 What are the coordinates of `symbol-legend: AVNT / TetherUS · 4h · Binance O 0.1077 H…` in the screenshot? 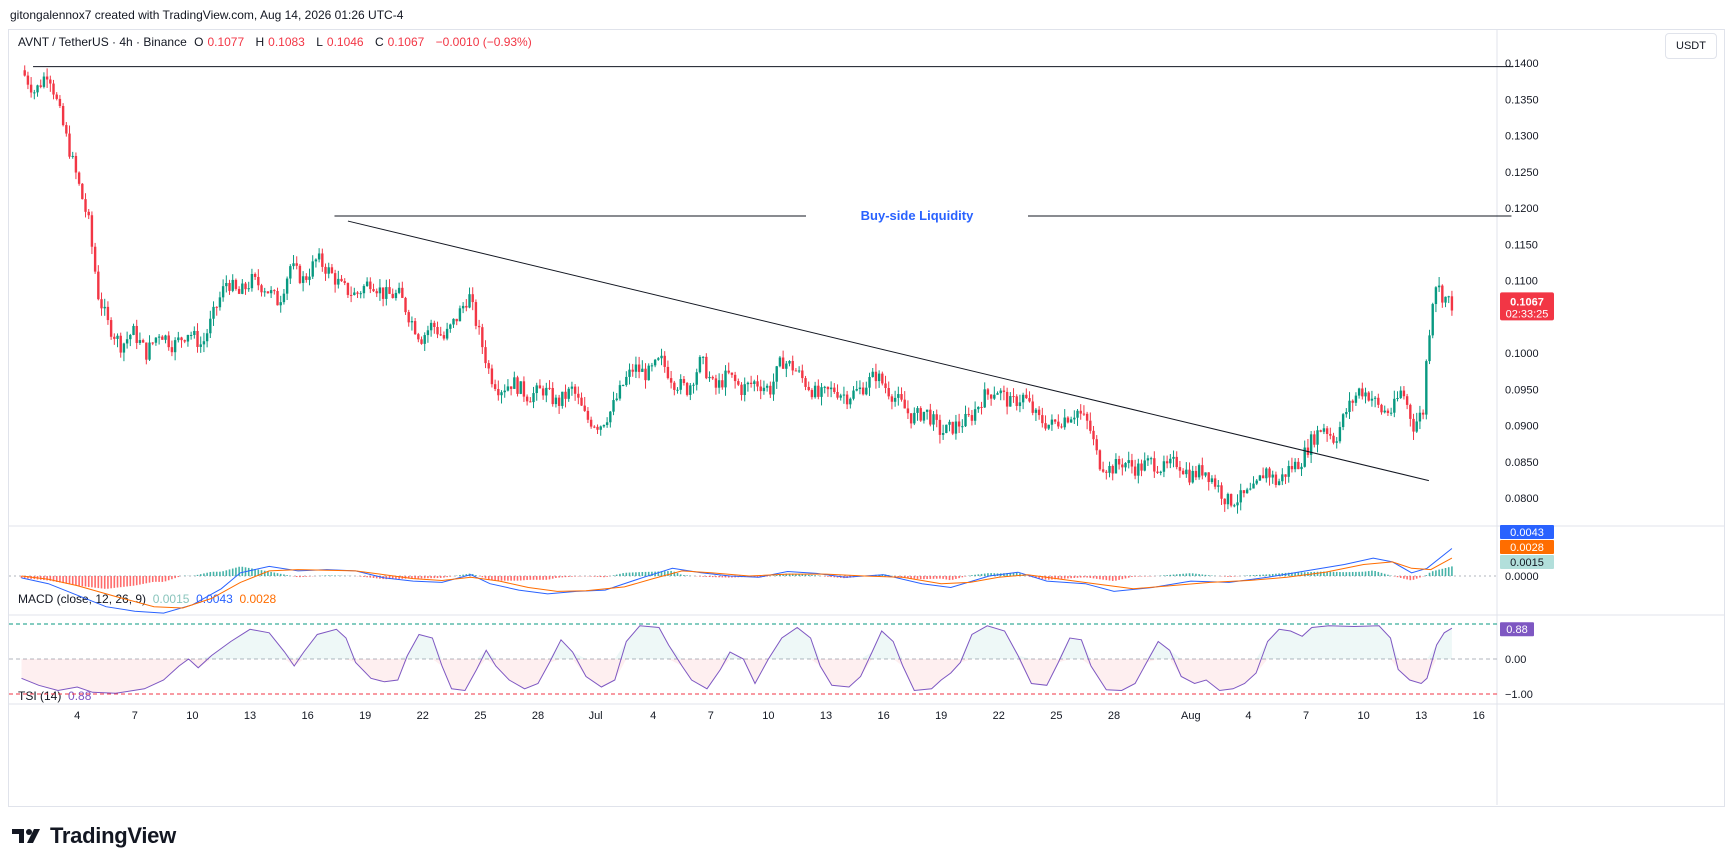 It's located at (277, 42).